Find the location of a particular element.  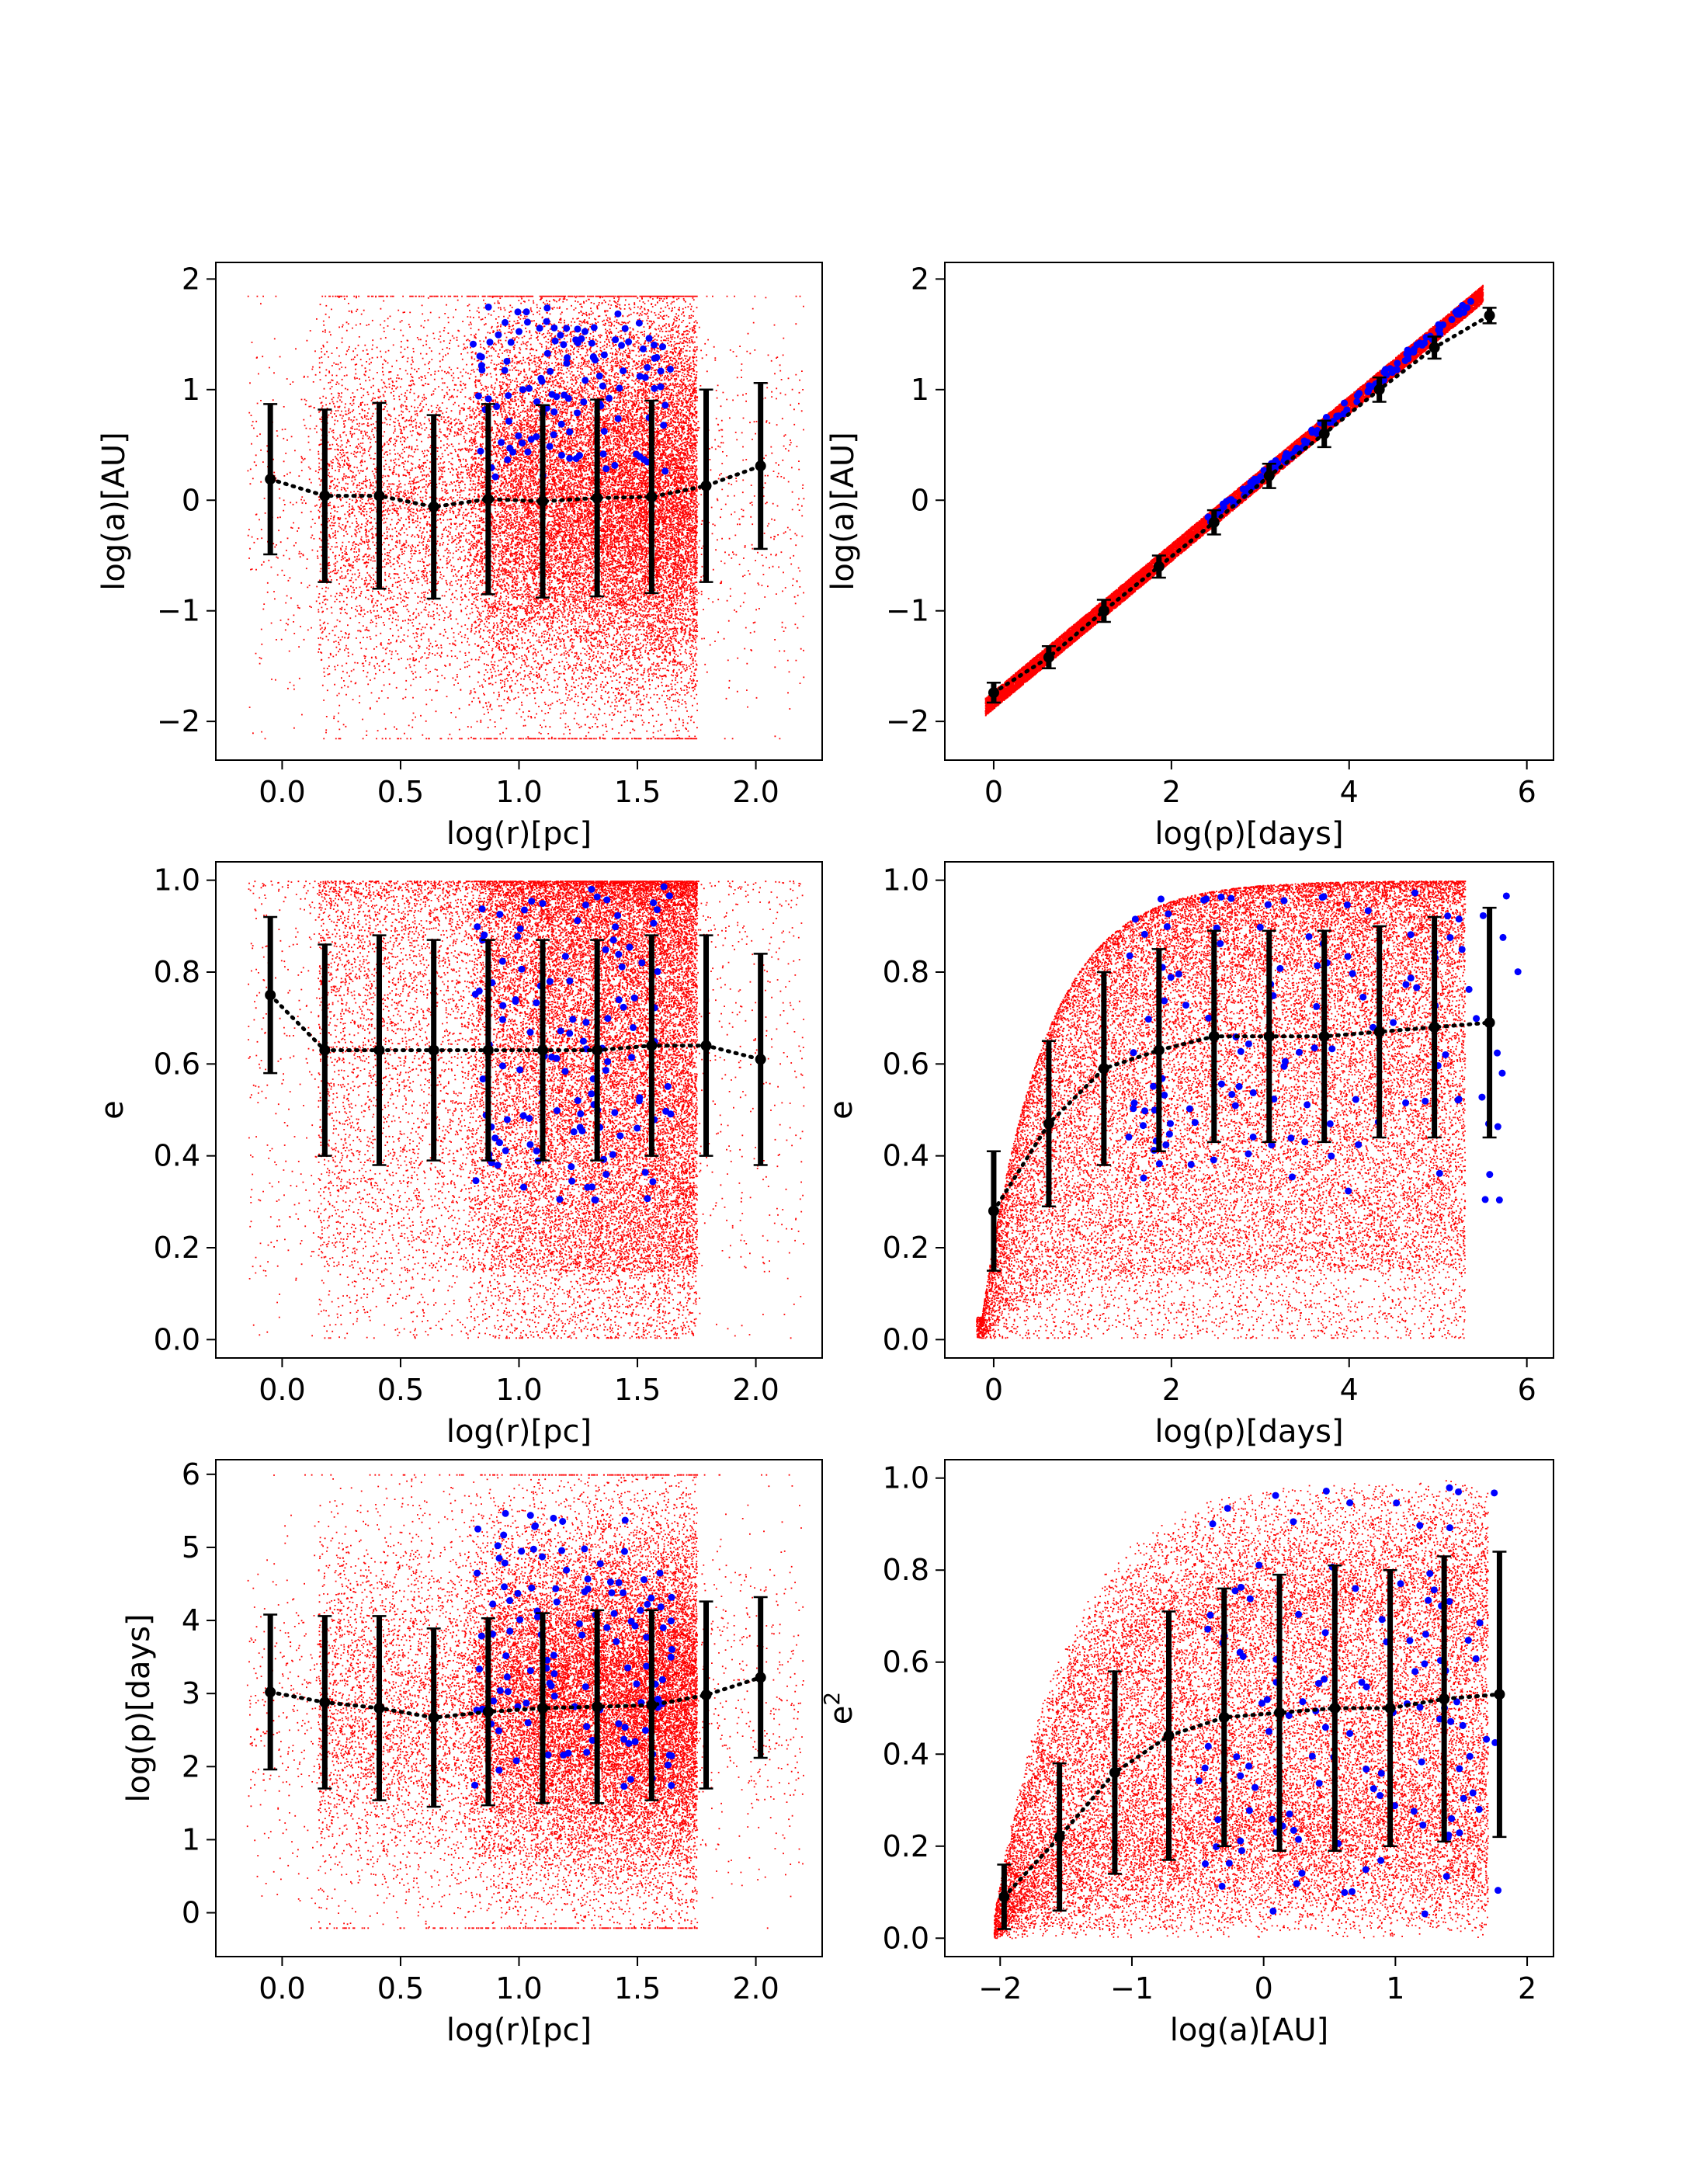

x-tick-label: 6 is located at coordinates (1527, 1390).